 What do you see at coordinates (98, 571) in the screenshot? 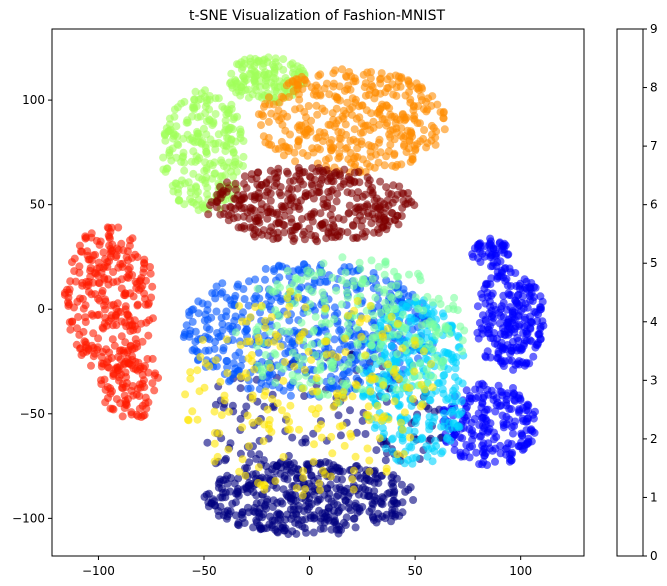
I see `x-tick-label: −100` at bounding box center [98, 571].